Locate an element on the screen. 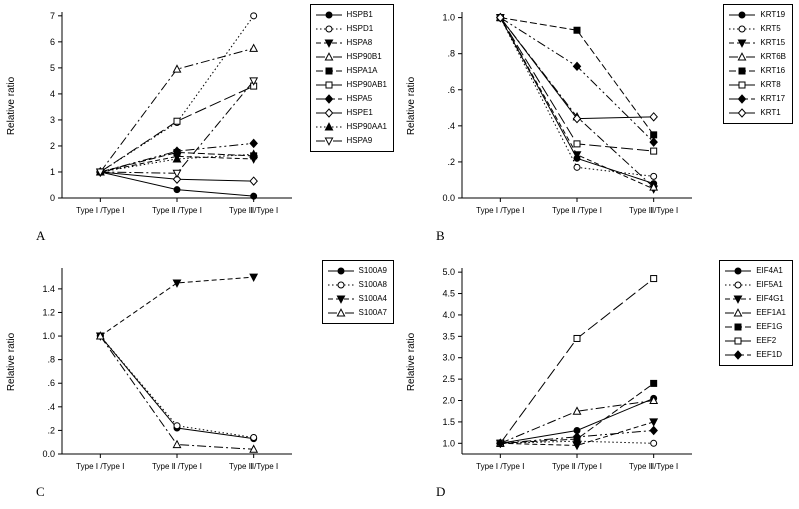  series-line-EEF1D is located at coordinates (577, 436).